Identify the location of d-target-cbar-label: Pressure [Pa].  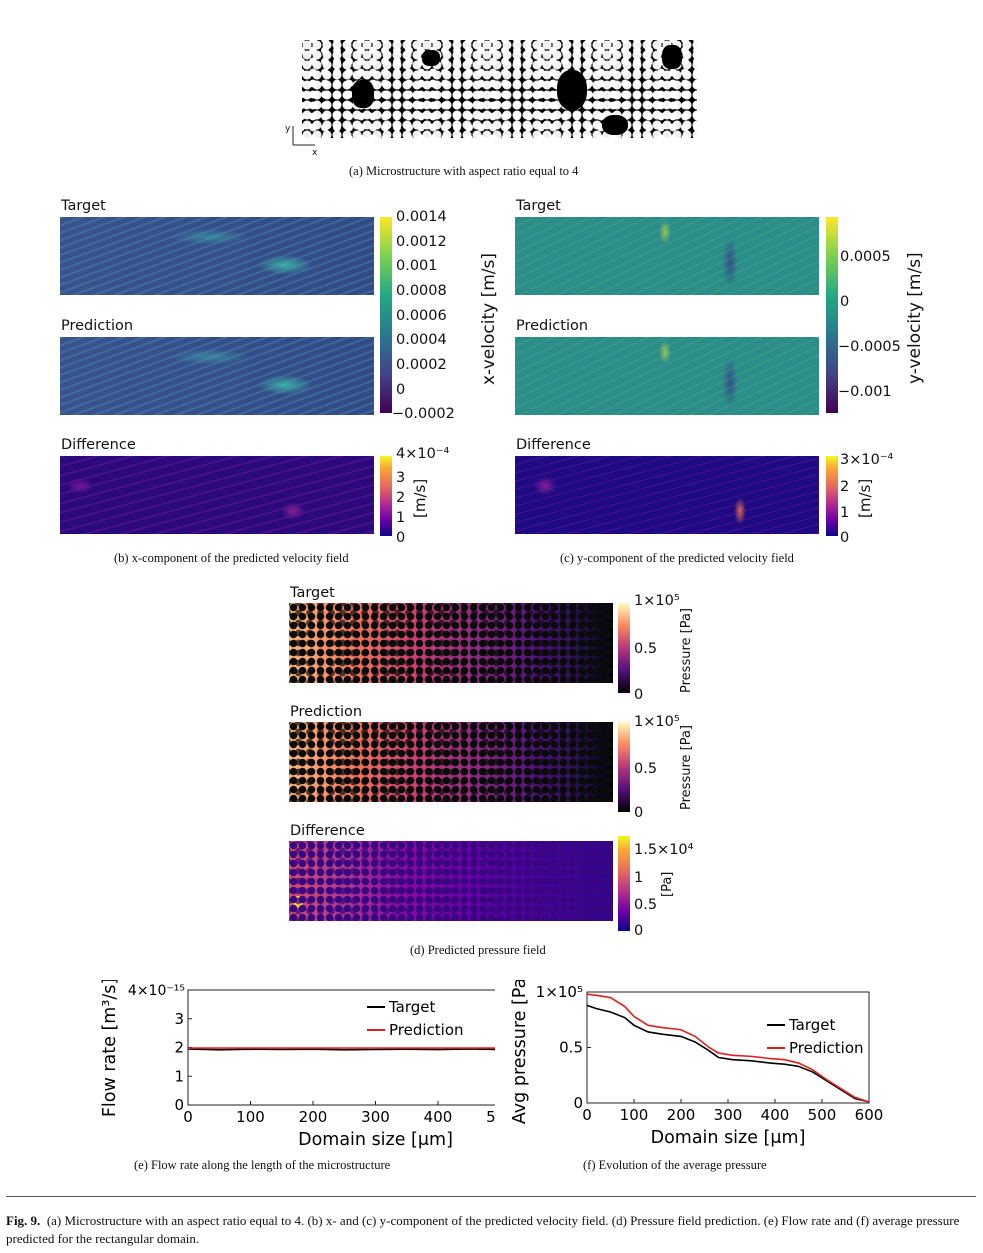
(686, 650).